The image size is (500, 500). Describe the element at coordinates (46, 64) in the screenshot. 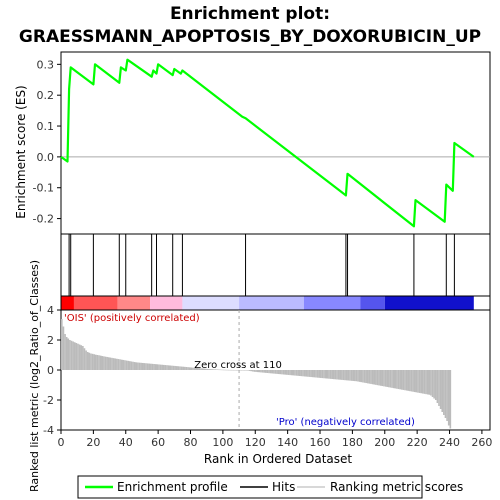

I see `es-y-tick-label: 0.3` at that location.